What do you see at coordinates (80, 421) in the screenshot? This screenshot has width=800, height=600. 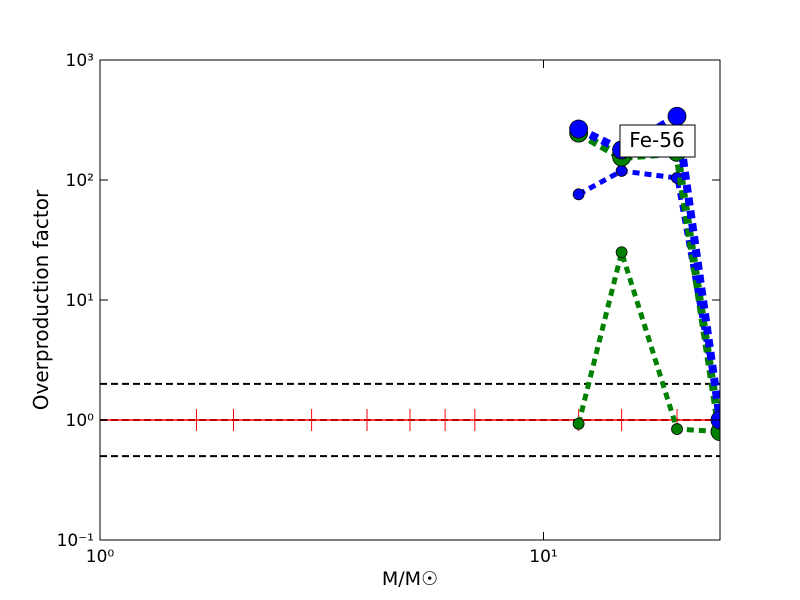 I see `y-tick-label: 10⁰` at bounding box center [80, 421].